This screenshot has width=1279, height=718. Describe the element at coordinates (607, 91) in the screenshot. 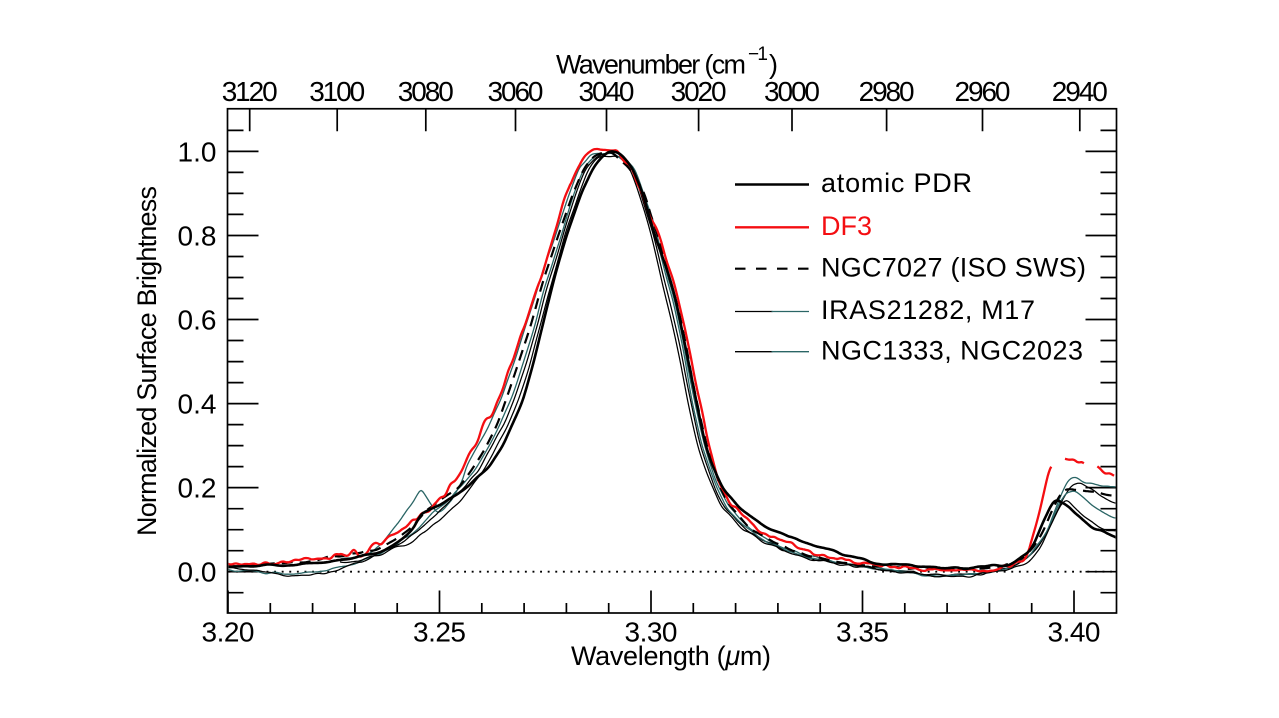

I see `svg-text: 3040` at that location.